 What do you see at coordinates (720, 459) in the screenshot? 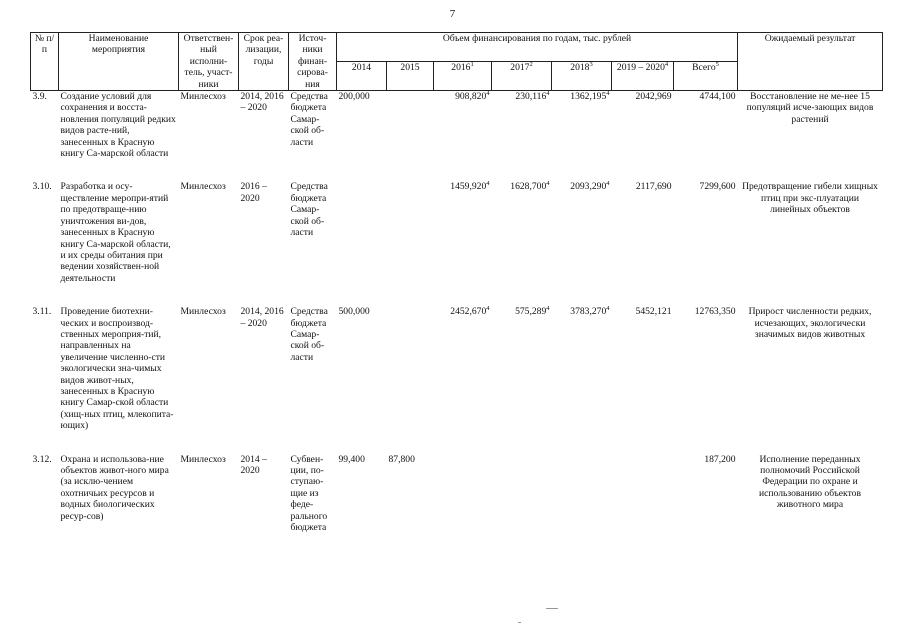
I see `row-total: 187,200` at bounding box center [720, 459].